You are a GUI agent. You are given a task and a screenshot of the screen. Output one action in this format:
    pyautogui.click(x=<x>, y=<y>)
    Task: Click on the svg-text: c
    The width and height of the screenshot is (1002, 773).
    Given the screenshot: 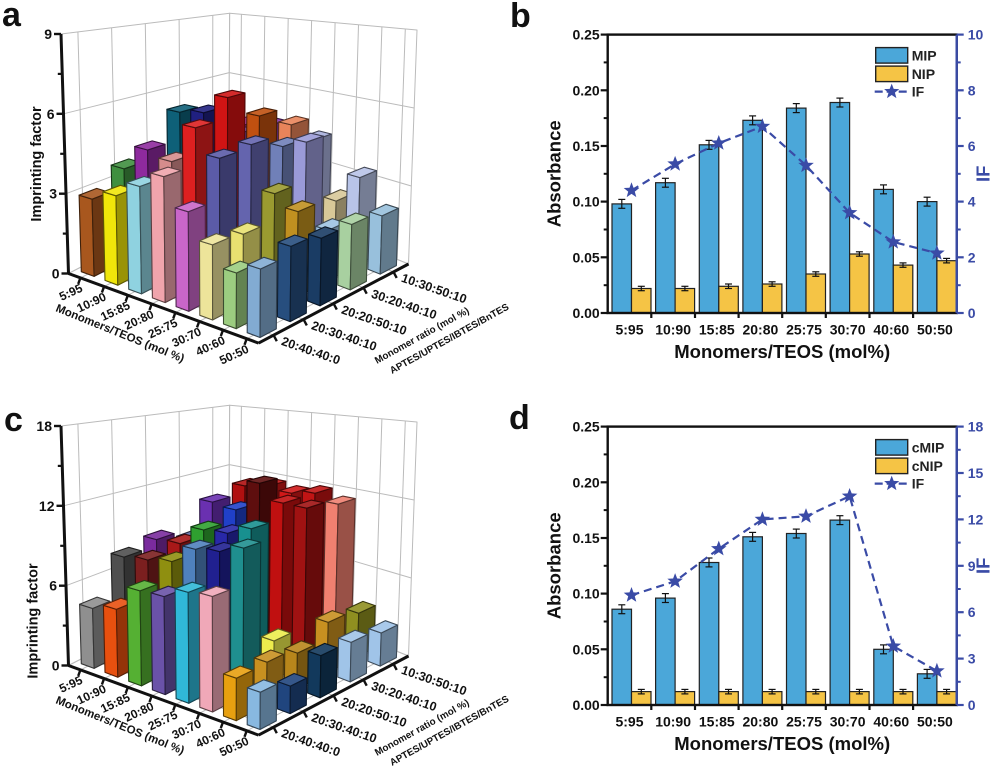 What is the action you would take?
    pyautogui.click(x=13, y=420)
    